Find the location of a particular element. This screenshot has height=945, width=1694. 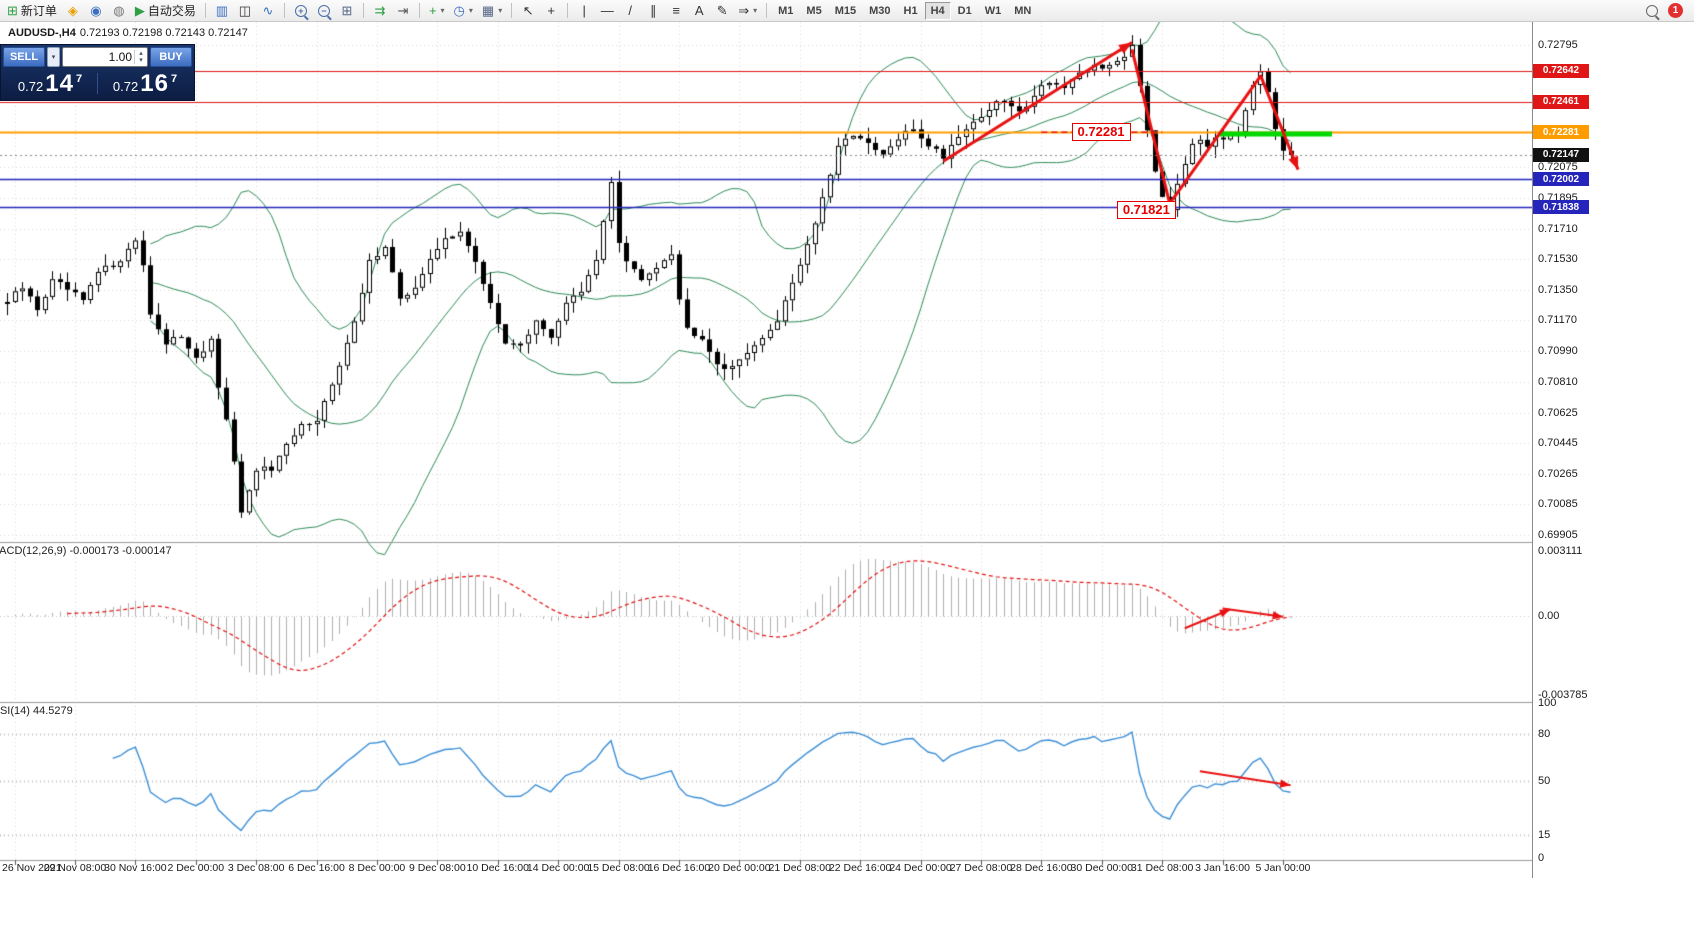

notification-badge: 1 is located at coordinates (1675, 10).